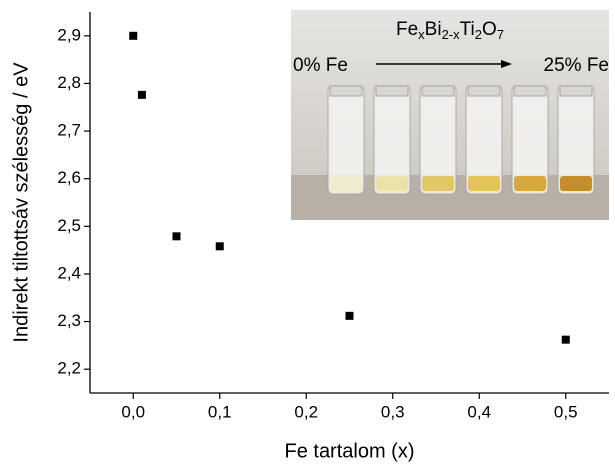 The width and height of the screenshot is (615, 468). I want to click on formula-part: O, so click(489, 29).